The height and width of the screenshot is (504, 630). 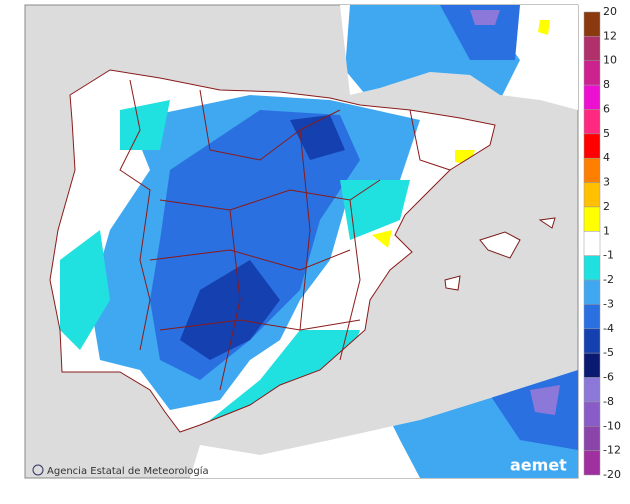 What do you see at coordinates (500, 254) in the screenshot?
I see `balearic-islands` at bounding box center [500, 254].